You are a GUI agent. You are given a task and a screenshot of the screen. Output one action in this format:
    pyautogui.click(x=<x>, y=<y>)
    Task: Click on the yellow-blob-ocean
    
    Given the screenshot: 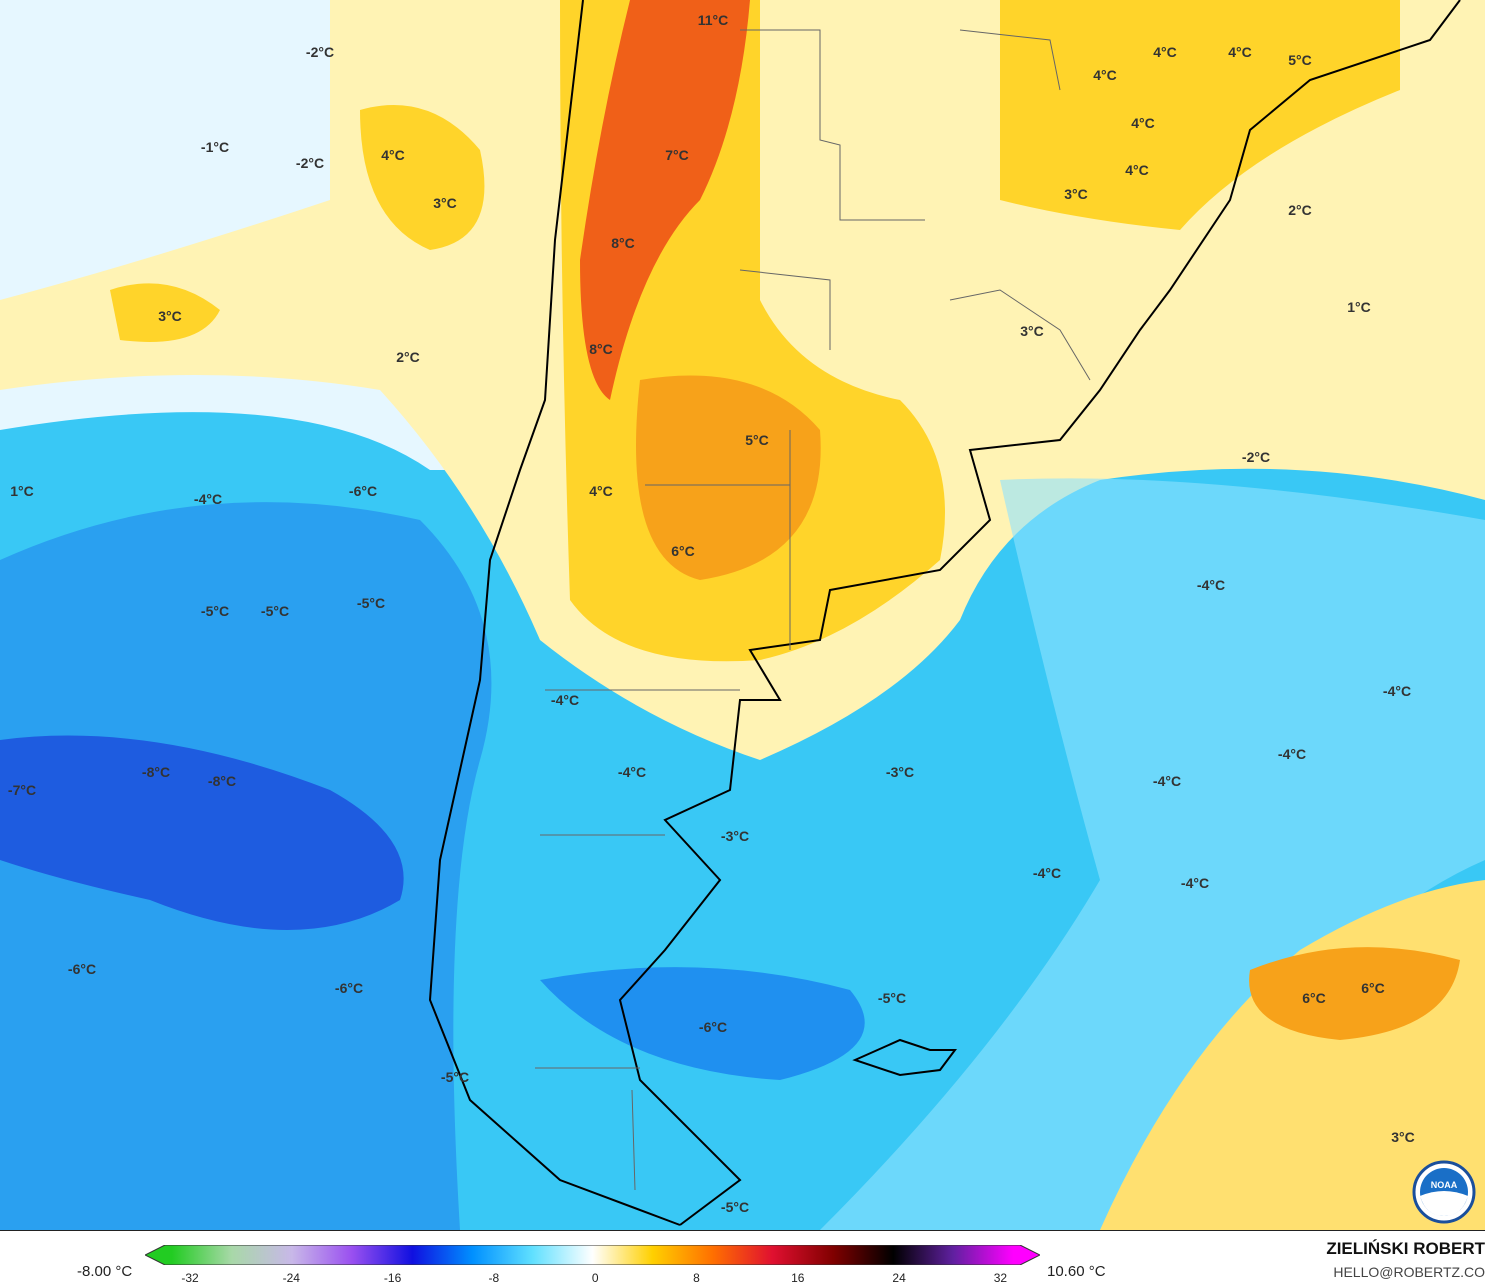 What is the action you would take?
    pyautogui.click(x=422, y=177)
    